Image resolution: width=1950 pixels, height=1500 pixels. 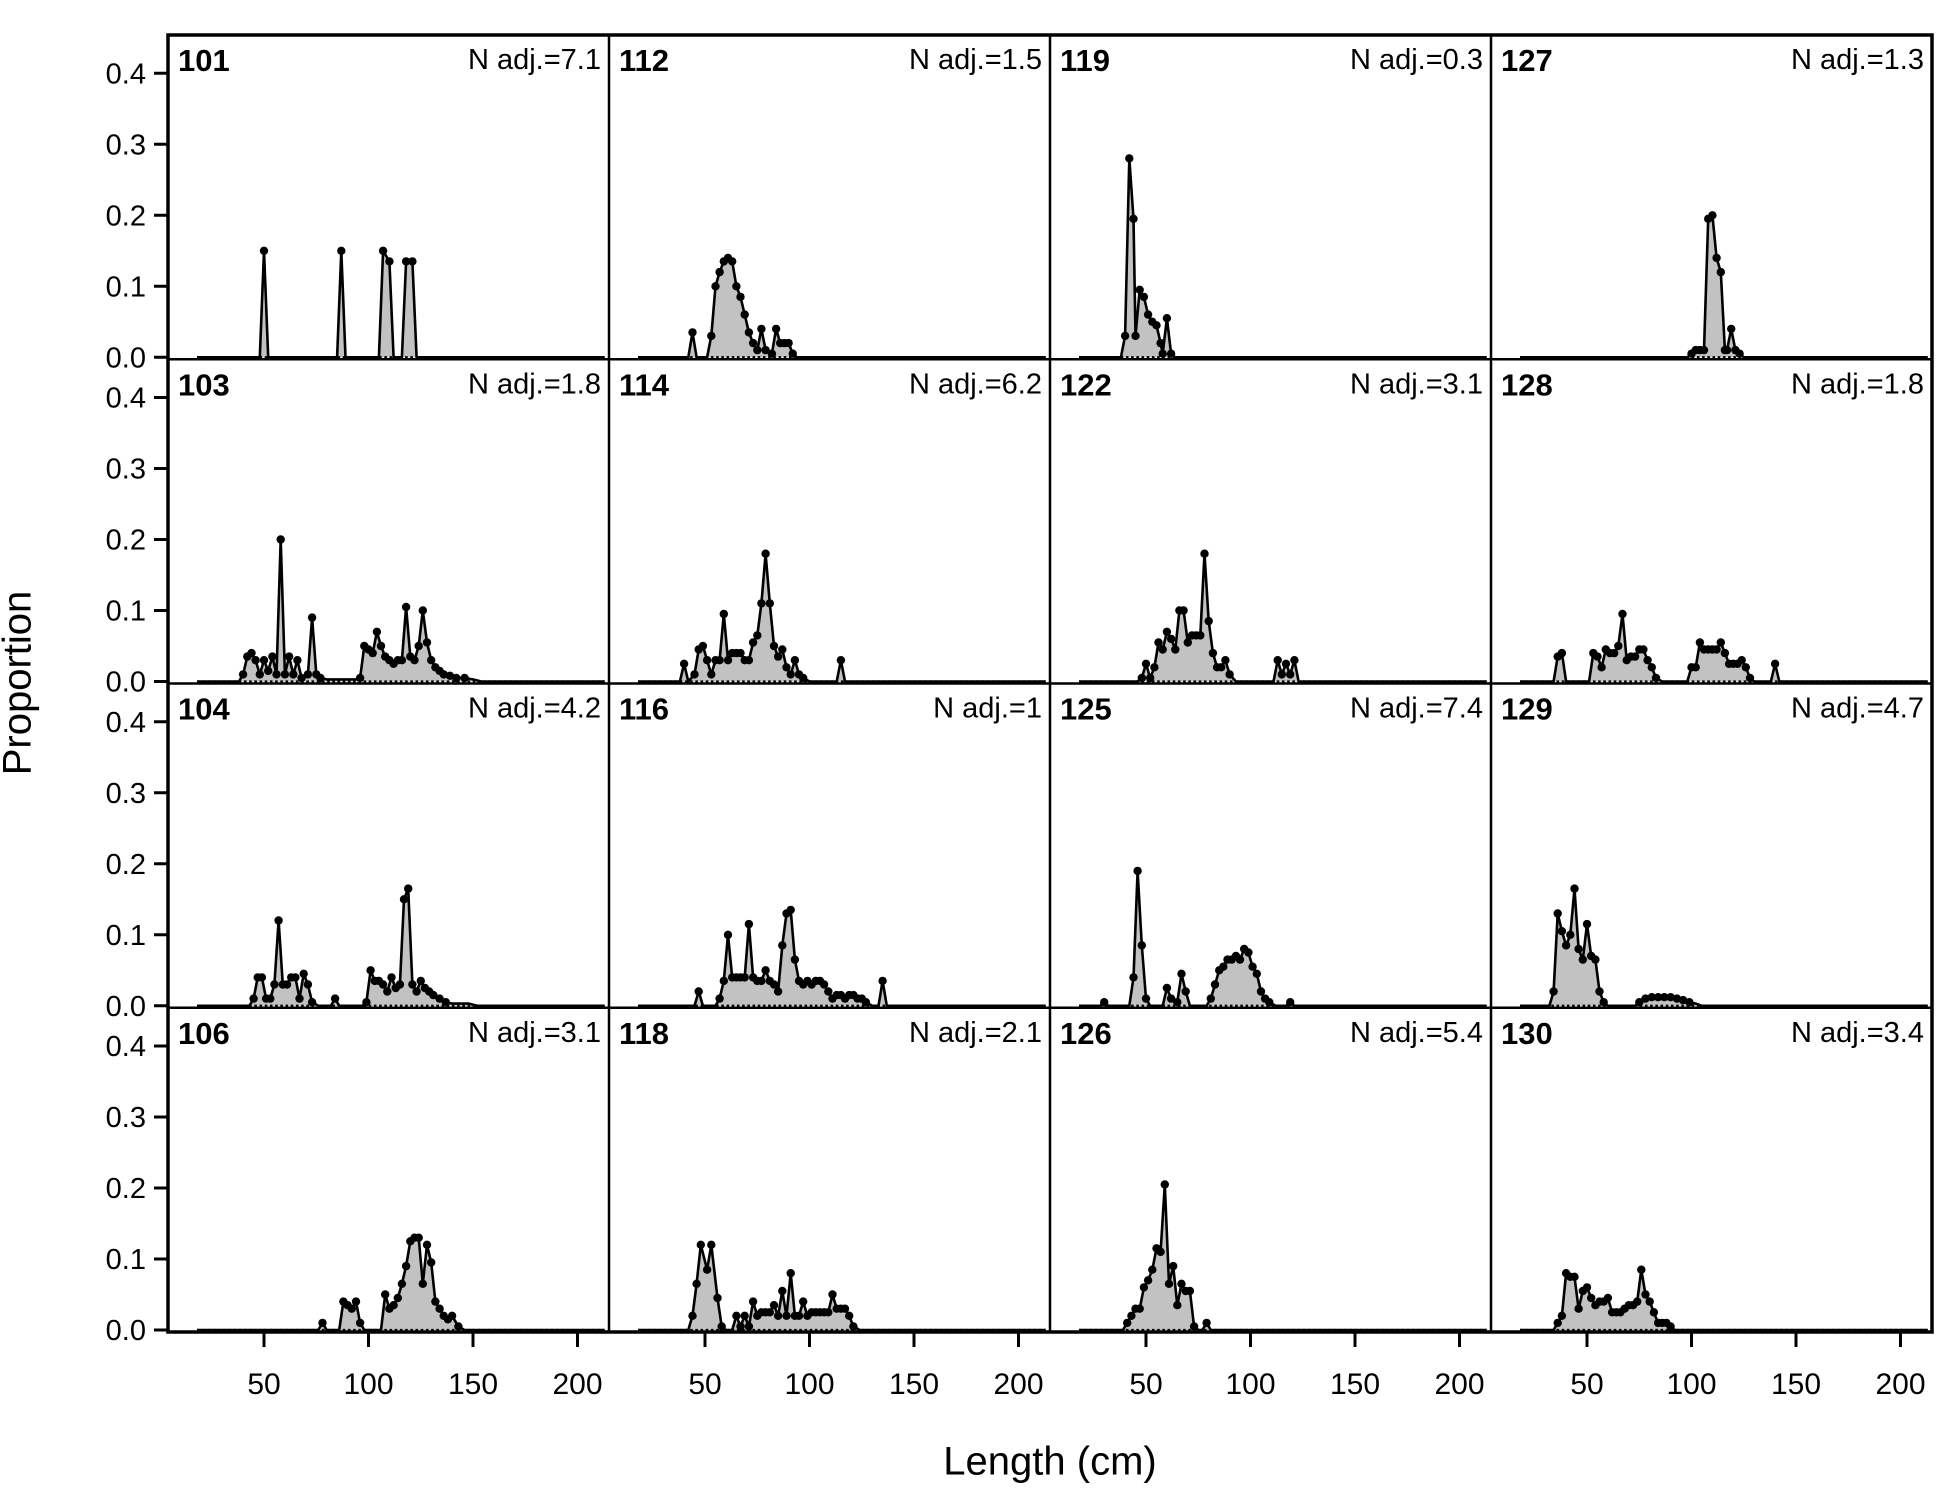 I want to click on y-tick-label: 0.4, so click(x=126, y=723).